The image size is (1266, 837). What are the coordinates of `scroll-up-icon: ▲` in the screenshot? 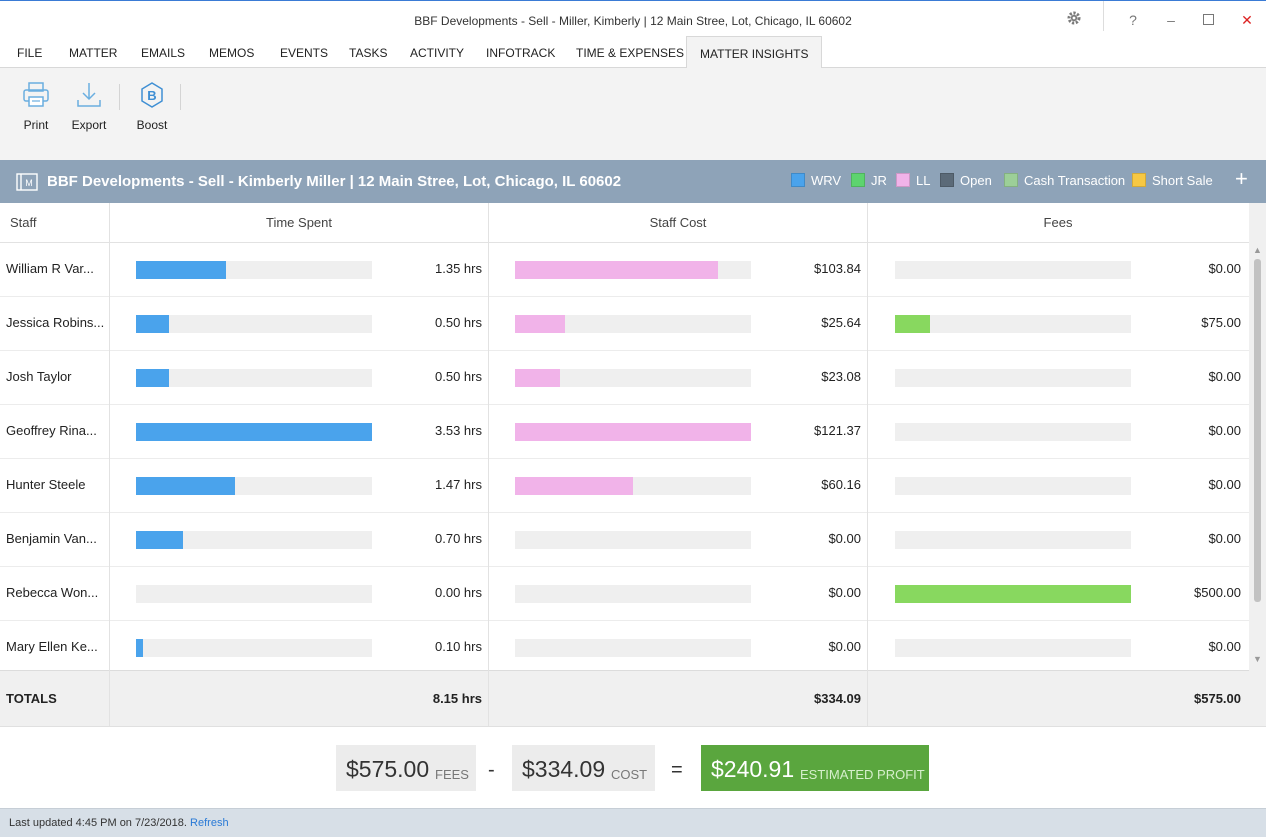 It's located at (1257, 250).